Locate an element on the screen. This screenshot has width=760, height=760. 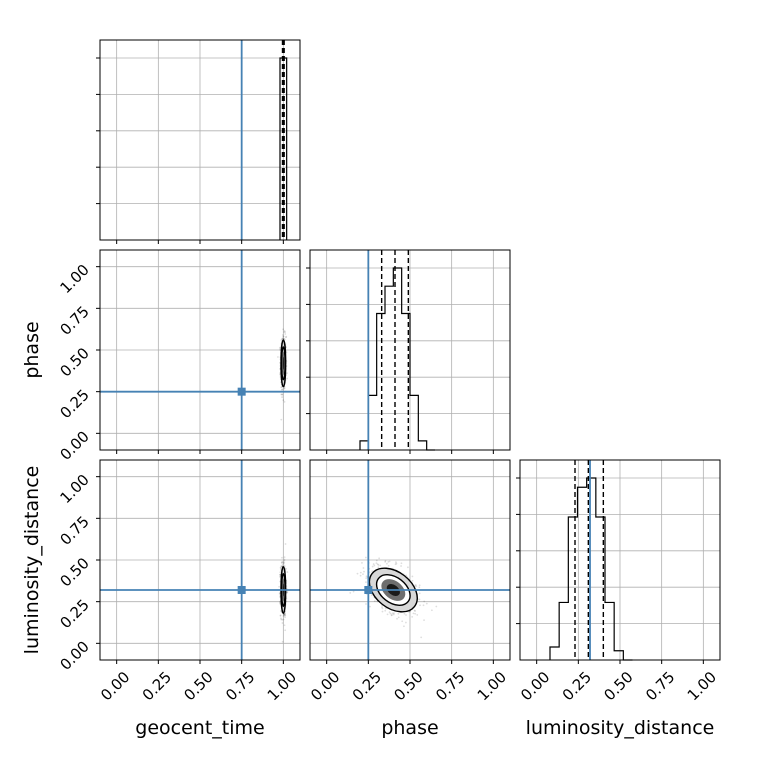
y-tick-label: 0.75 is located at coordinates (74, 530).